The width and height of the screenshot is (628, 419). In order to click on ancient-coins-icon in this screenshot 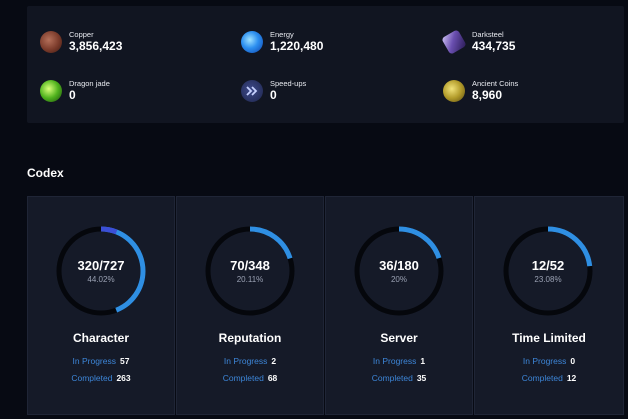, I will do `click(454, 90)`.